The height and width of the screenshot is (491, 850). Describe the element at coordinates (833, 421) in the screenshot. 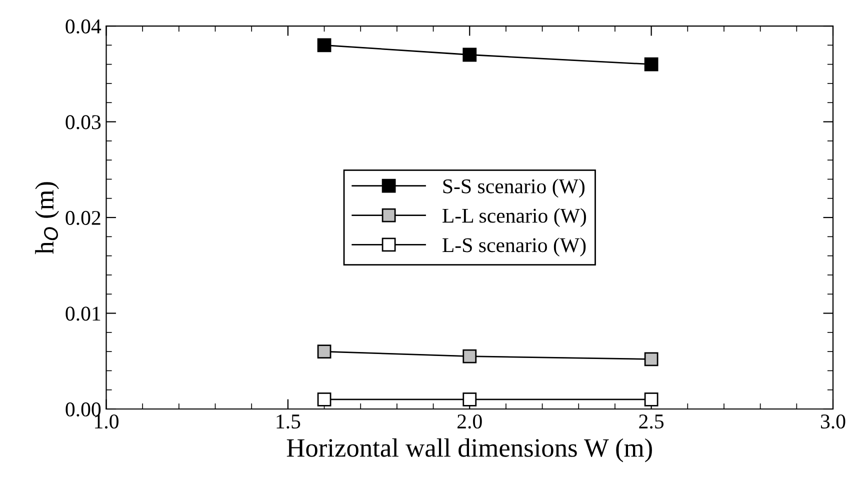

I see `x-tick-label: 3.0` at that location.